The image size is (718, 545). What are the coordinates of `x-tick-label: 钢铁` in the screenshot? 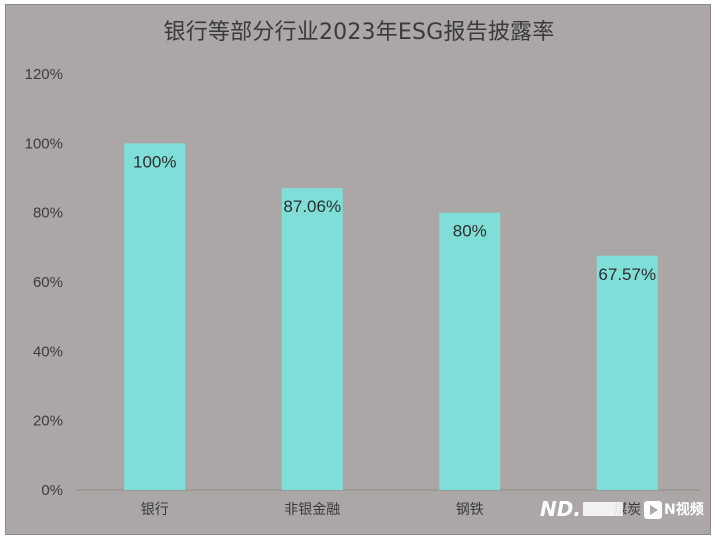 It's located at (470, 510).